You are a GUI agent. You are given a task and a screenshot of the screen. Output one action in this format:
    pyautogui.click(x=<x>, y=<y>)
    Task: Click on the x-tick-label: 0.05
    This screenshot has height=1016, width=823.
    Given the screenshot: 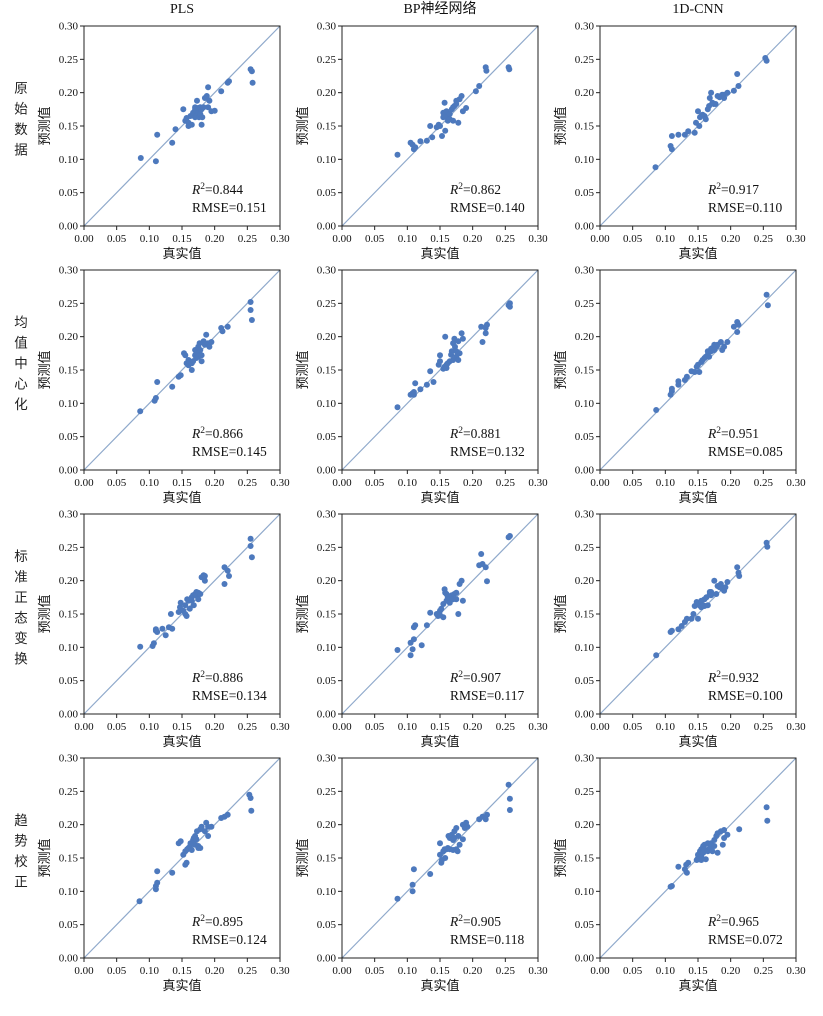 What is the action you would take?
    pyautogui.click(x=375, y=971)
    